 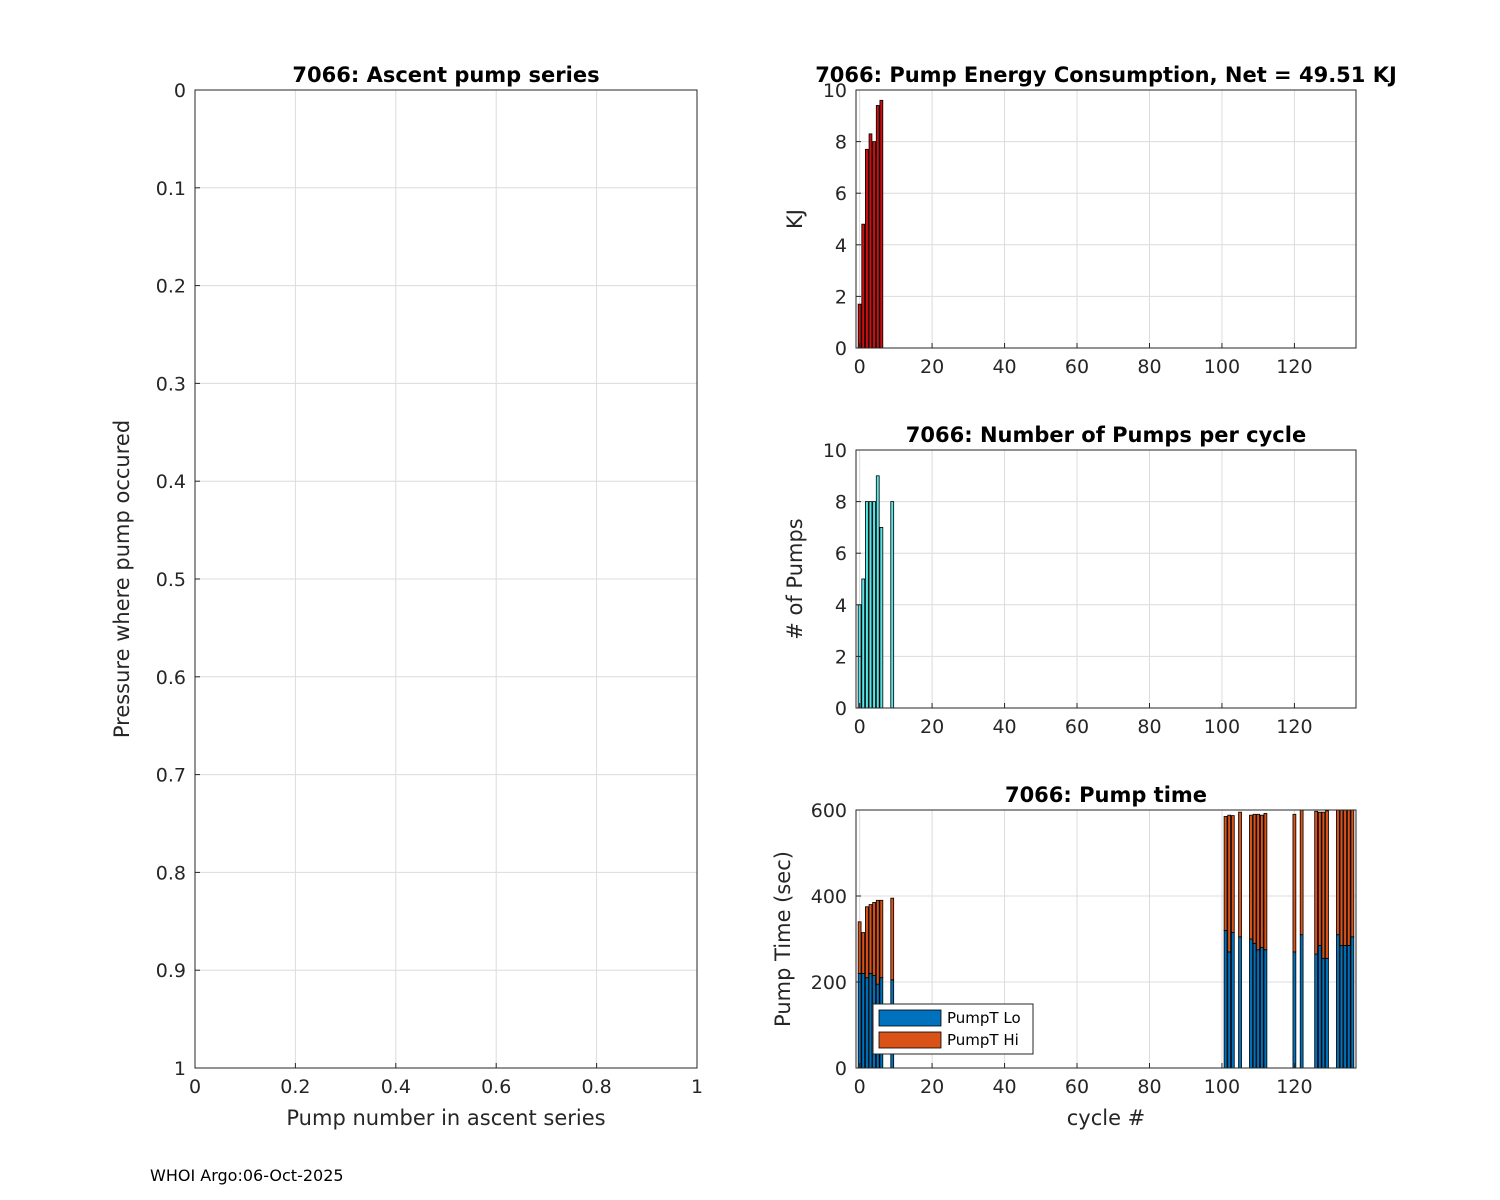 What do you see at coordinates (835, 451) in the screenshot?
I see `pumps-ytick-label: 10` at bounding box center [835, 451].